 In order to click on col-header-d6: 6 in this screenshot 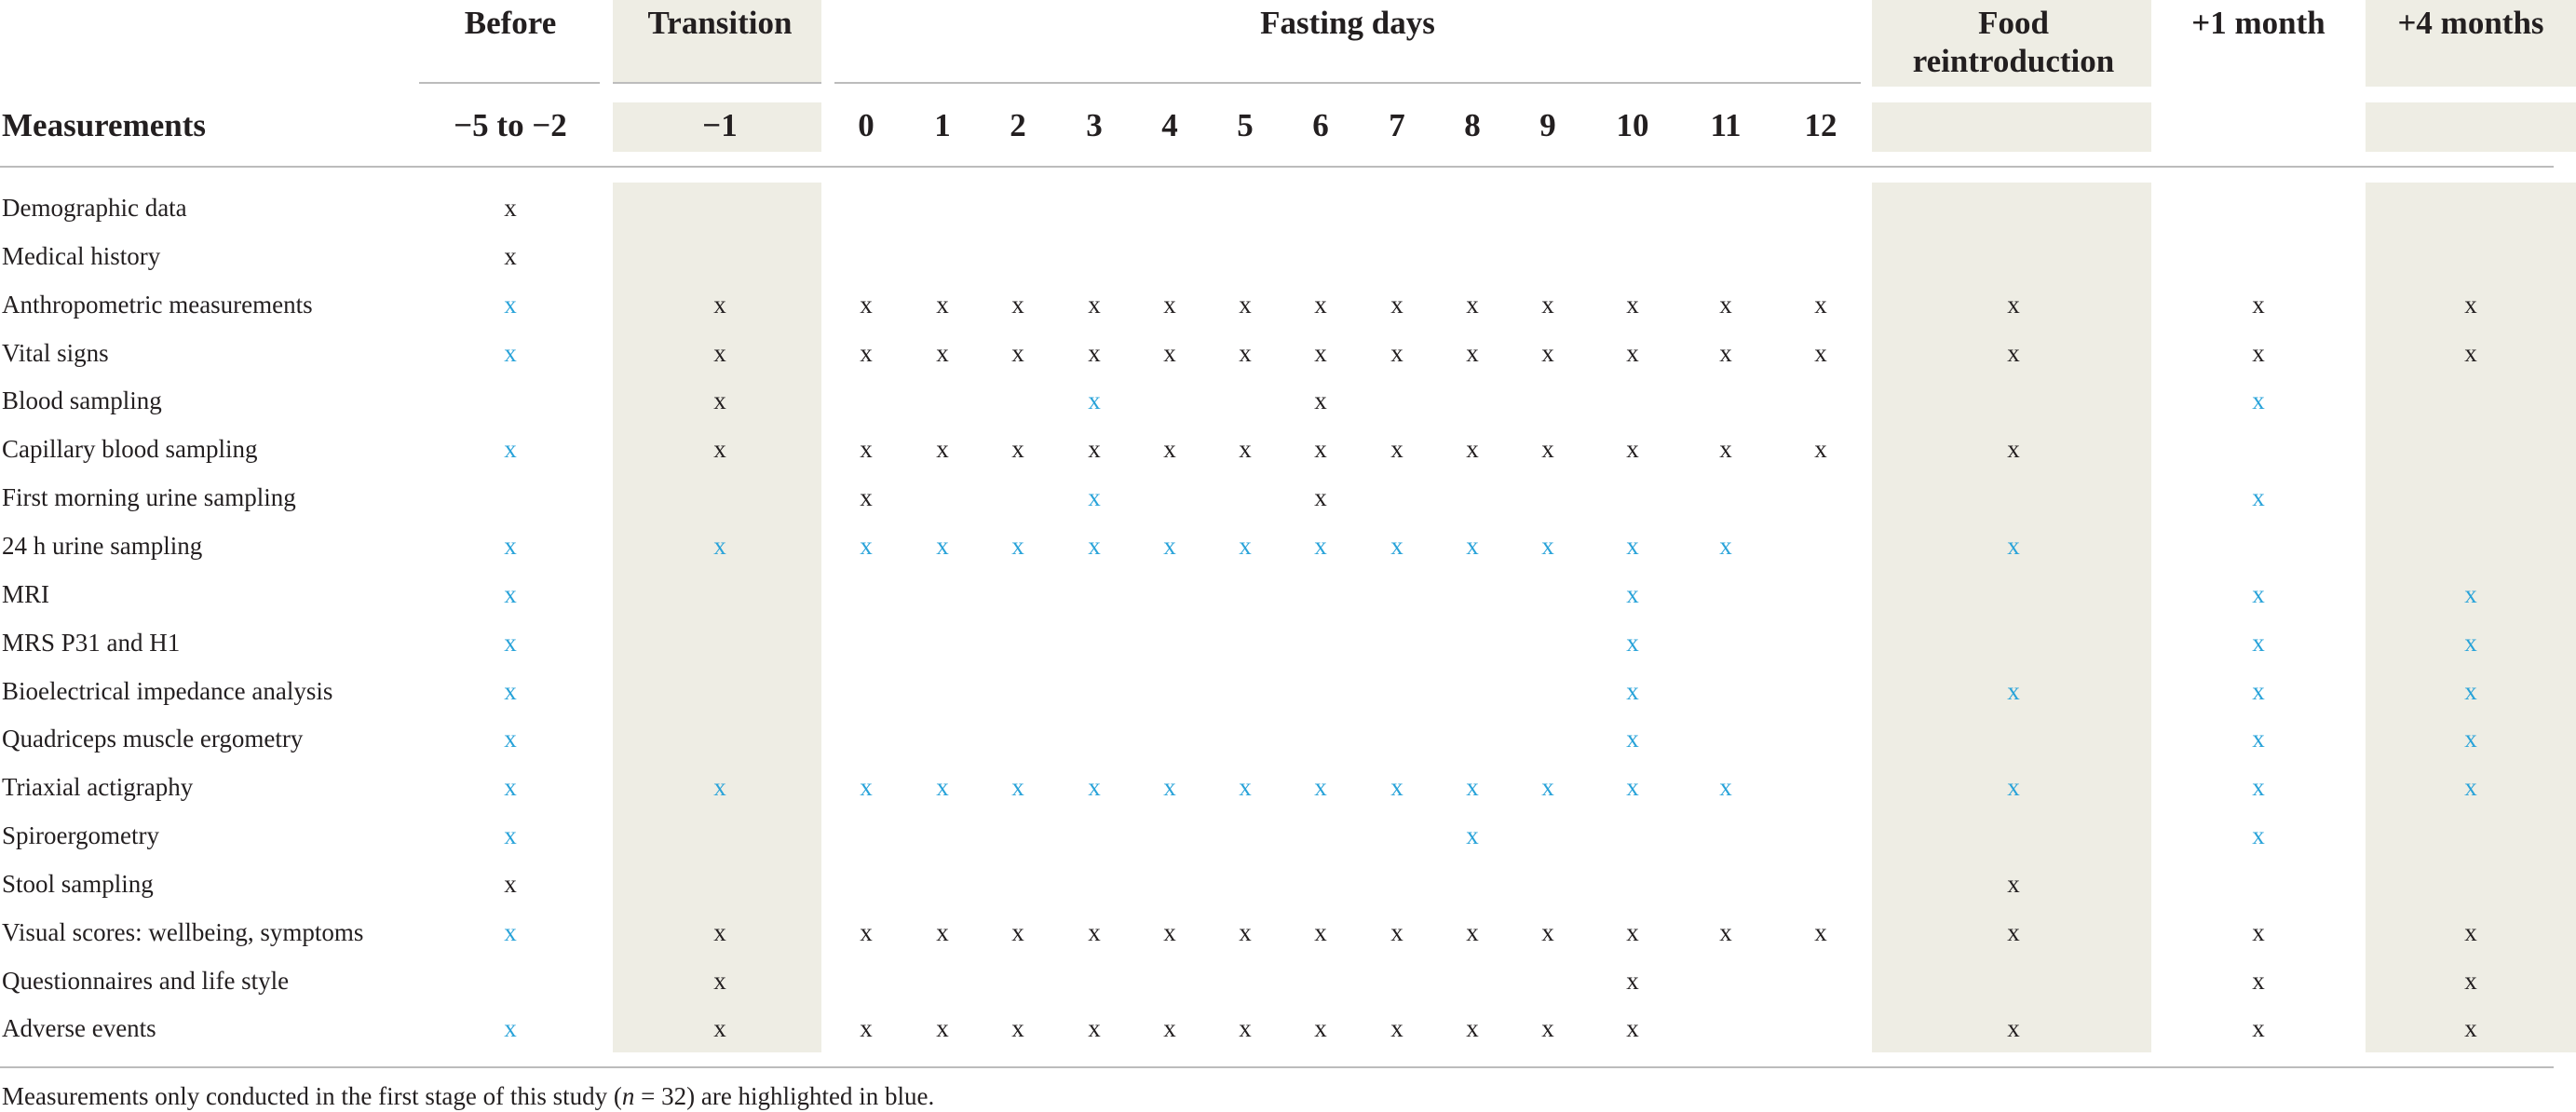, I will do `click(1320, 125)`.